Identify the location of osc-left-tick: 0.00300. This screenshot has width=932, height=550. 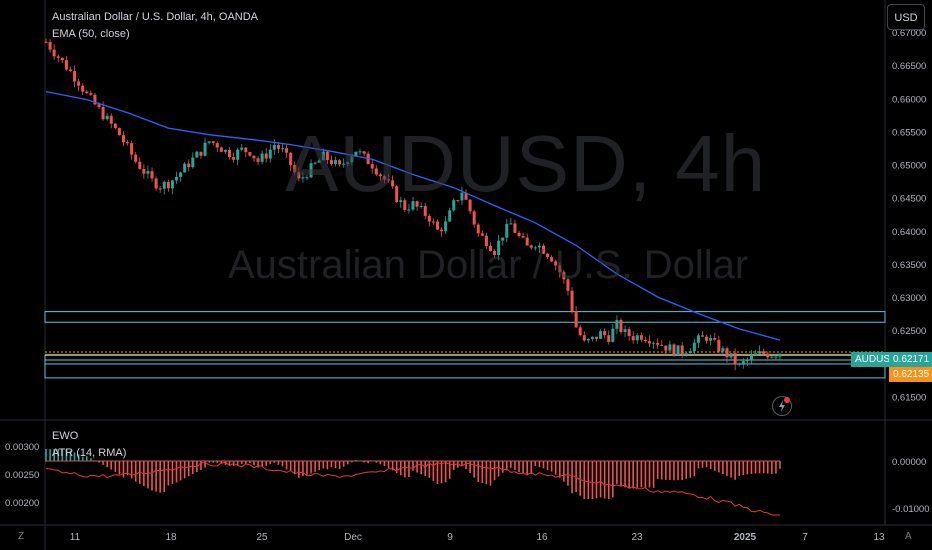
(22, 447).